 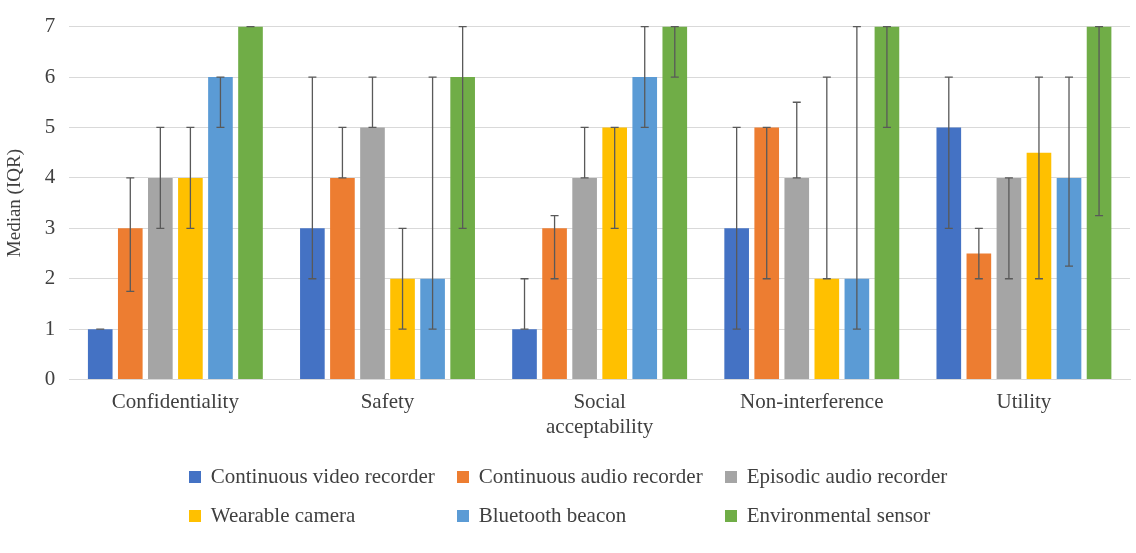 I want to click on y-tick-label: 2, so click(x=50, y=277).